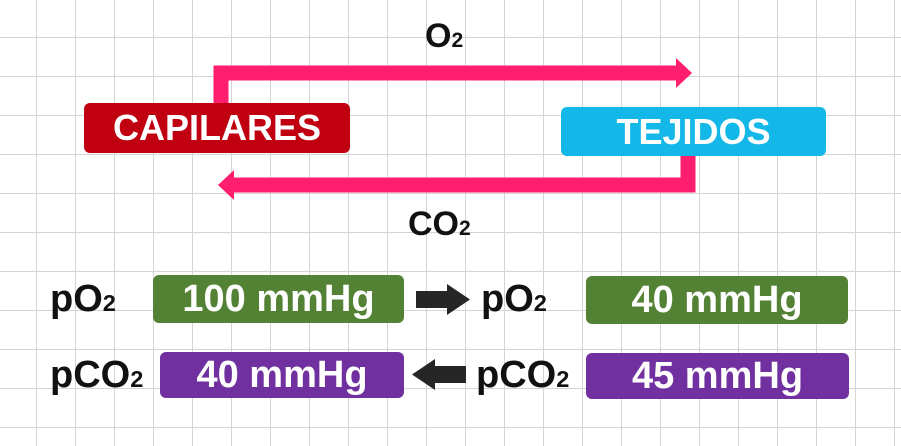 The width and height of the screenshot is (901, 446). Describe the element at coordinates (439, 374) in the screenshot. I see `co2-gradient-arrow` at that location.